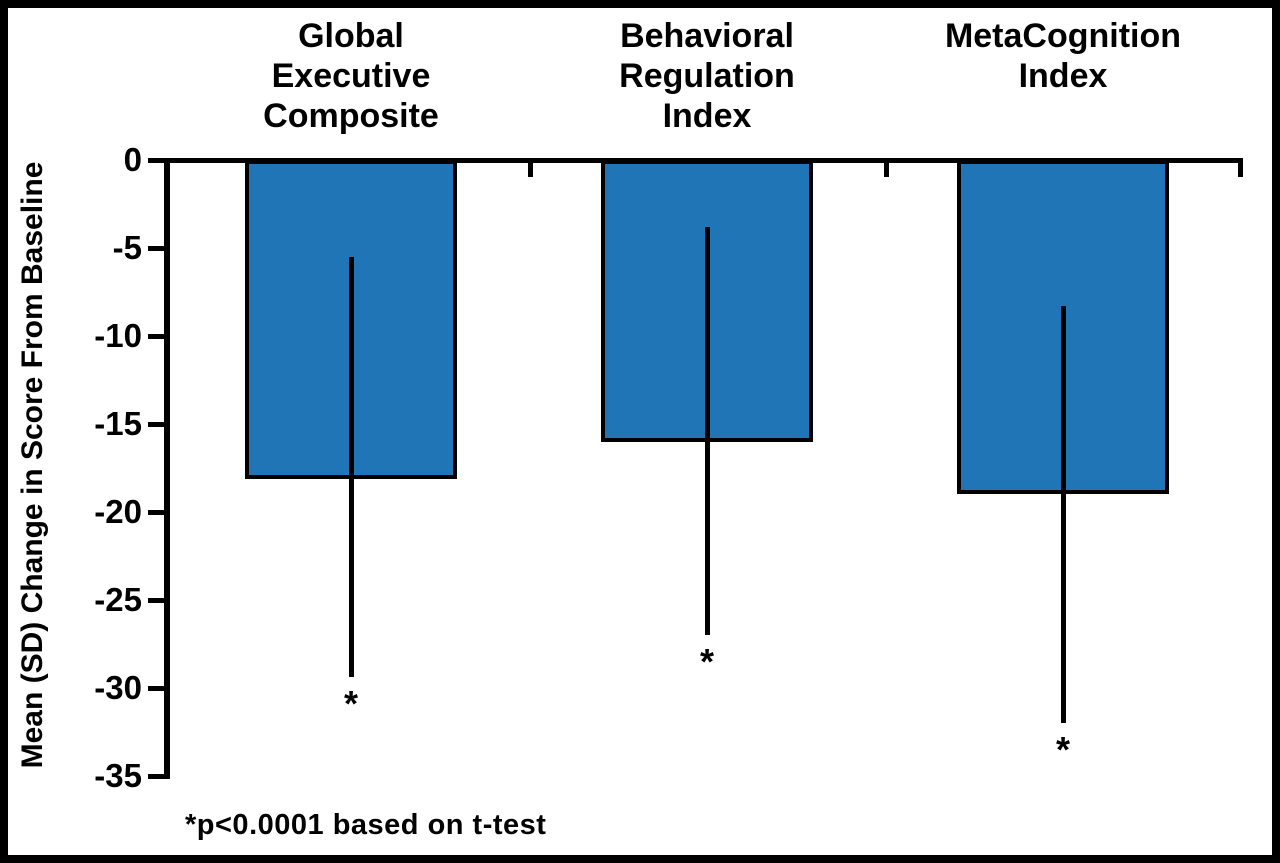  What do you see at coordinates (118, 687) in the screenshot?
I see `y-tick-label: -30` at bounding box center [118, 687].